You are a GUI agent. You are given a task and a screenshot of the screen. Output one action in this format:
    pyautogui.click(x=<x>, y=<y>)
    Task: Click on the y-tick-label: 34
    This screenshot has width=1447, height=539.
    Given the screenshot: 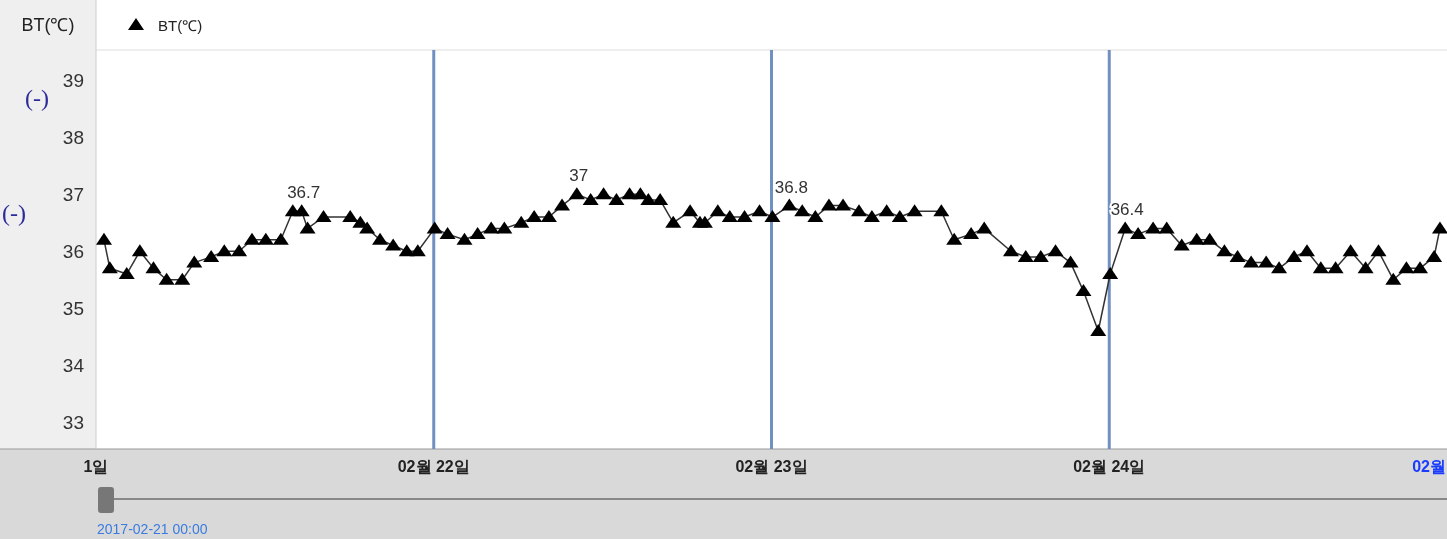 What is the action you would take?
    pyautogui.click(x=73, y=366)
    